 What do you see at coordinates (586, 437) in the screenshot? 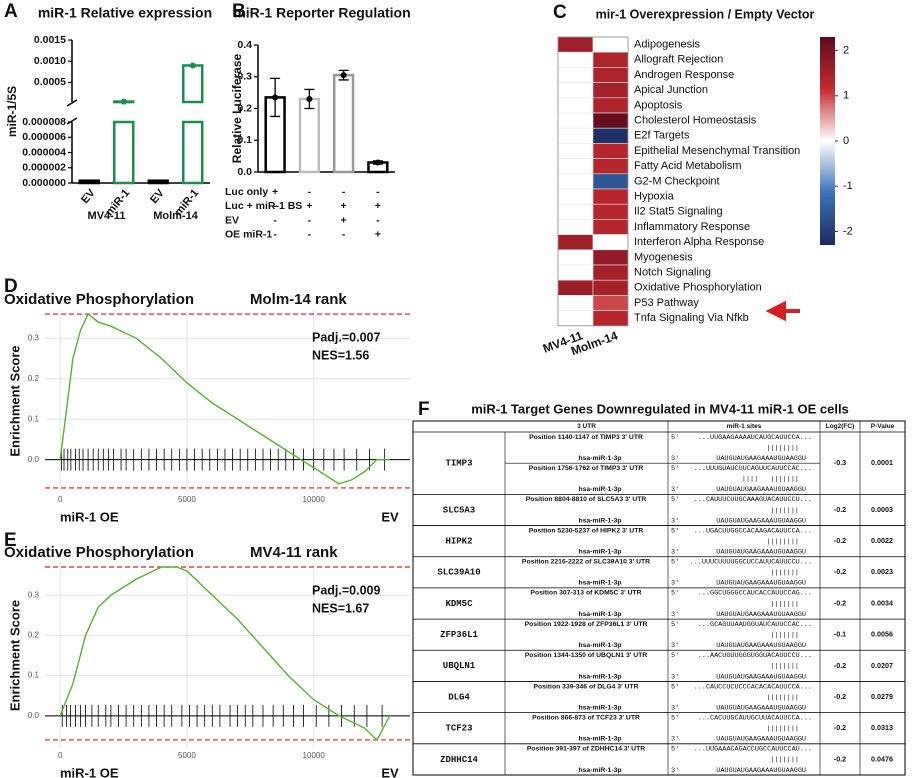
I see `site-position: Position 1140-1147 of TIMP3 3' UTR` at bounding box center [586, 437].